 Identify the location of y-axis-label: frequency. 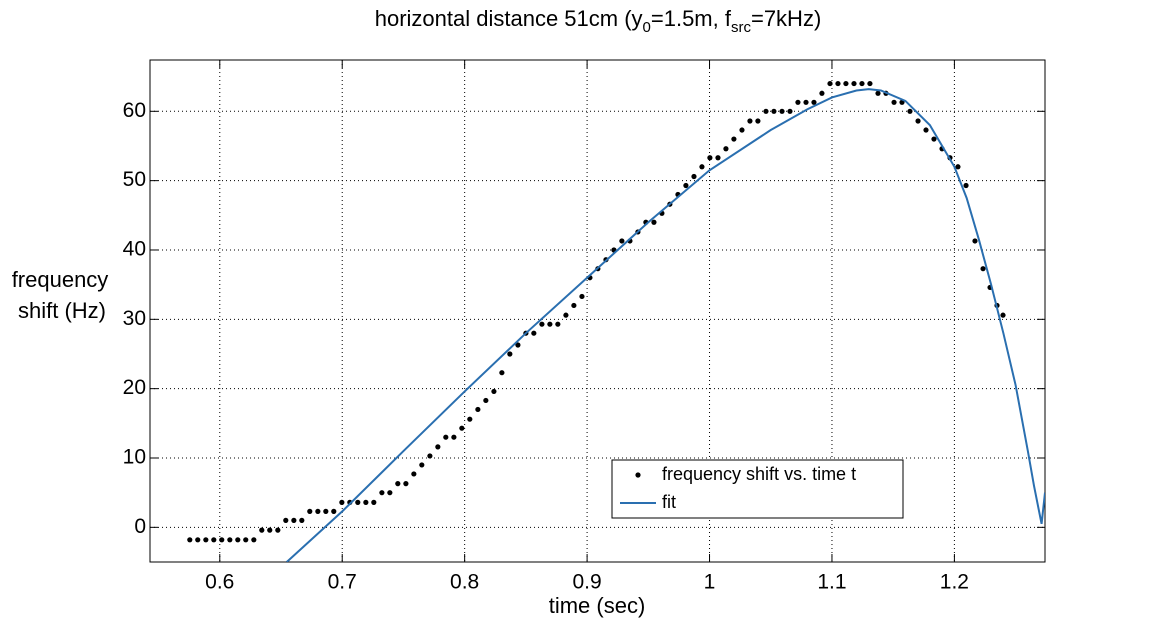
(60, 279).